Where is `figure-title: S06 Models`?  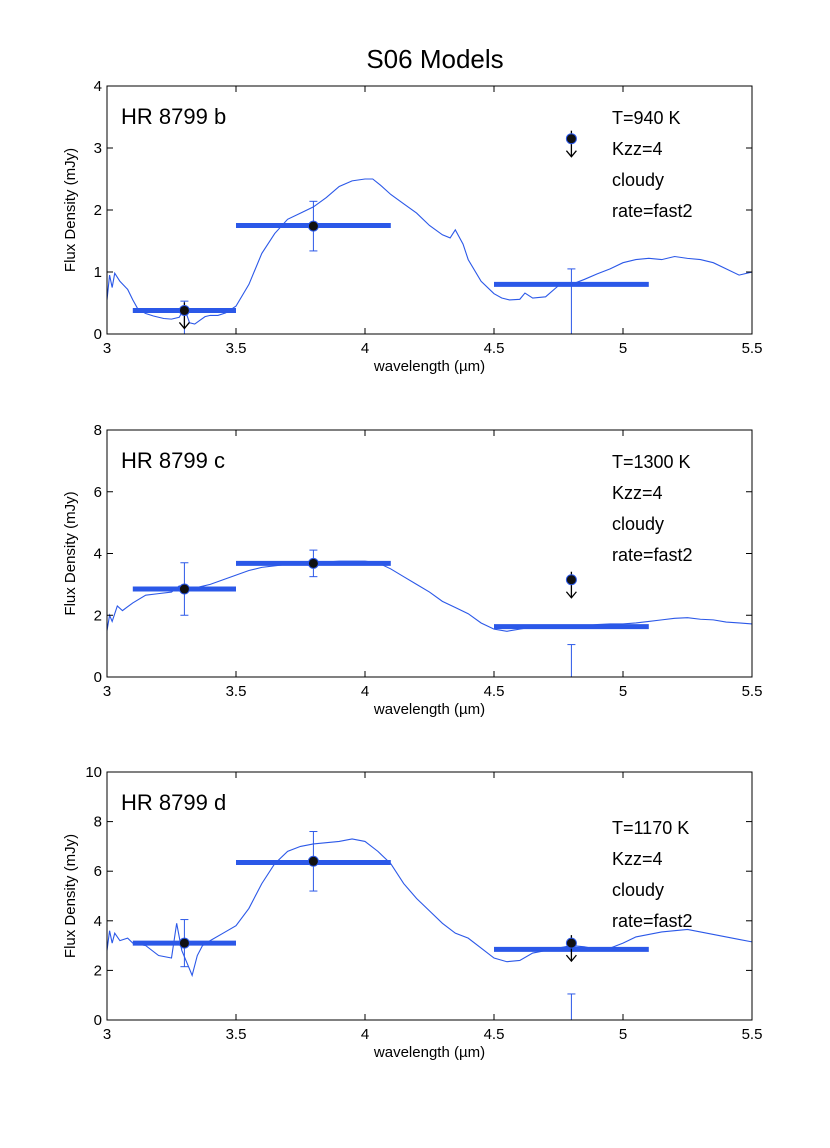
figure-title: S06 Models is located at coordinates (434, 59).